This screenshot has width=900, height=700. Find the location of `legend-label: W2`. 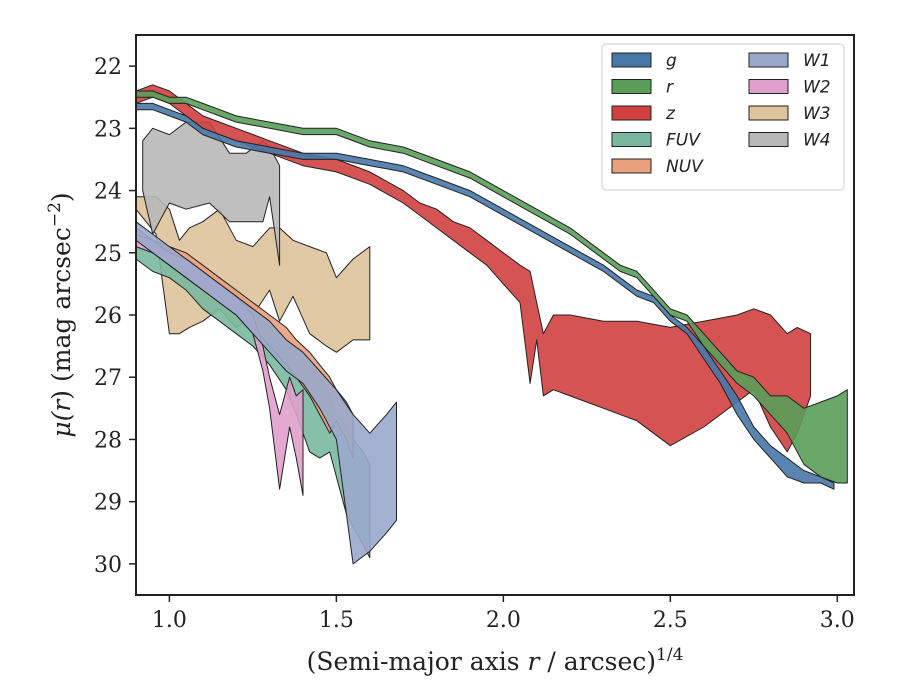

legend-label: W2 is located at coordinates (817, 88).